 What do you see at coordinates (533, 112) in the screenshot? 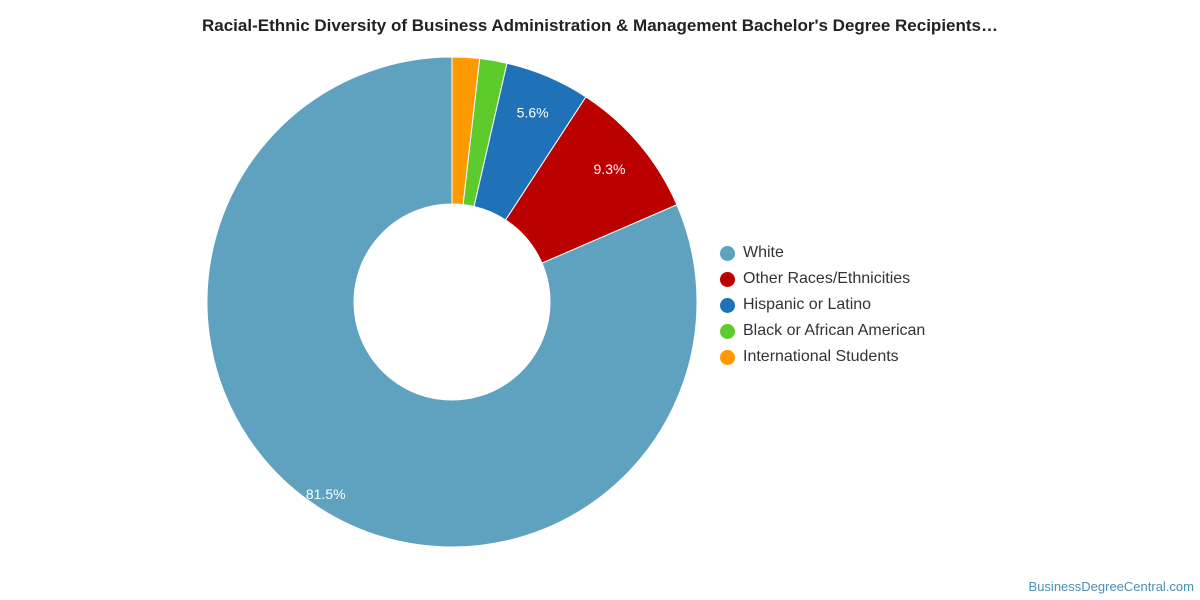
I see `slice-label-hispanic-or-latino: 5.6%` at bounding box center [533, 112].